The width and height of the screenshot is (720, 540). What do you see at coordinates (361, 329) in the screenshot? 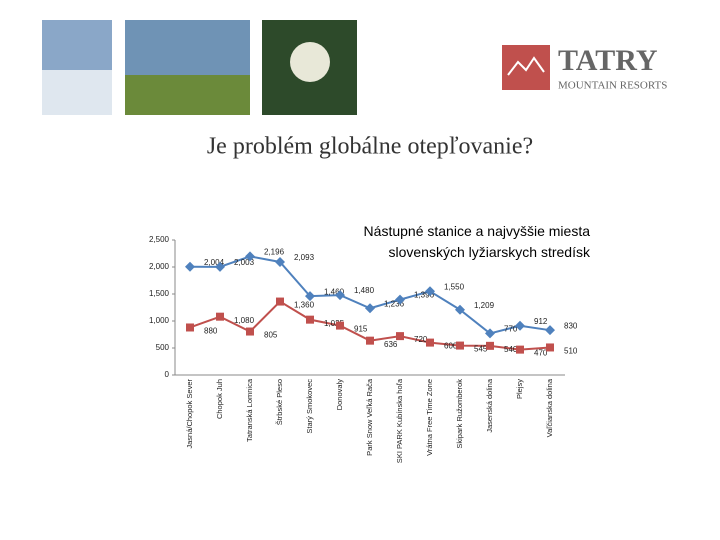
I see `data-label: 915` at bounding box center [361, 329].